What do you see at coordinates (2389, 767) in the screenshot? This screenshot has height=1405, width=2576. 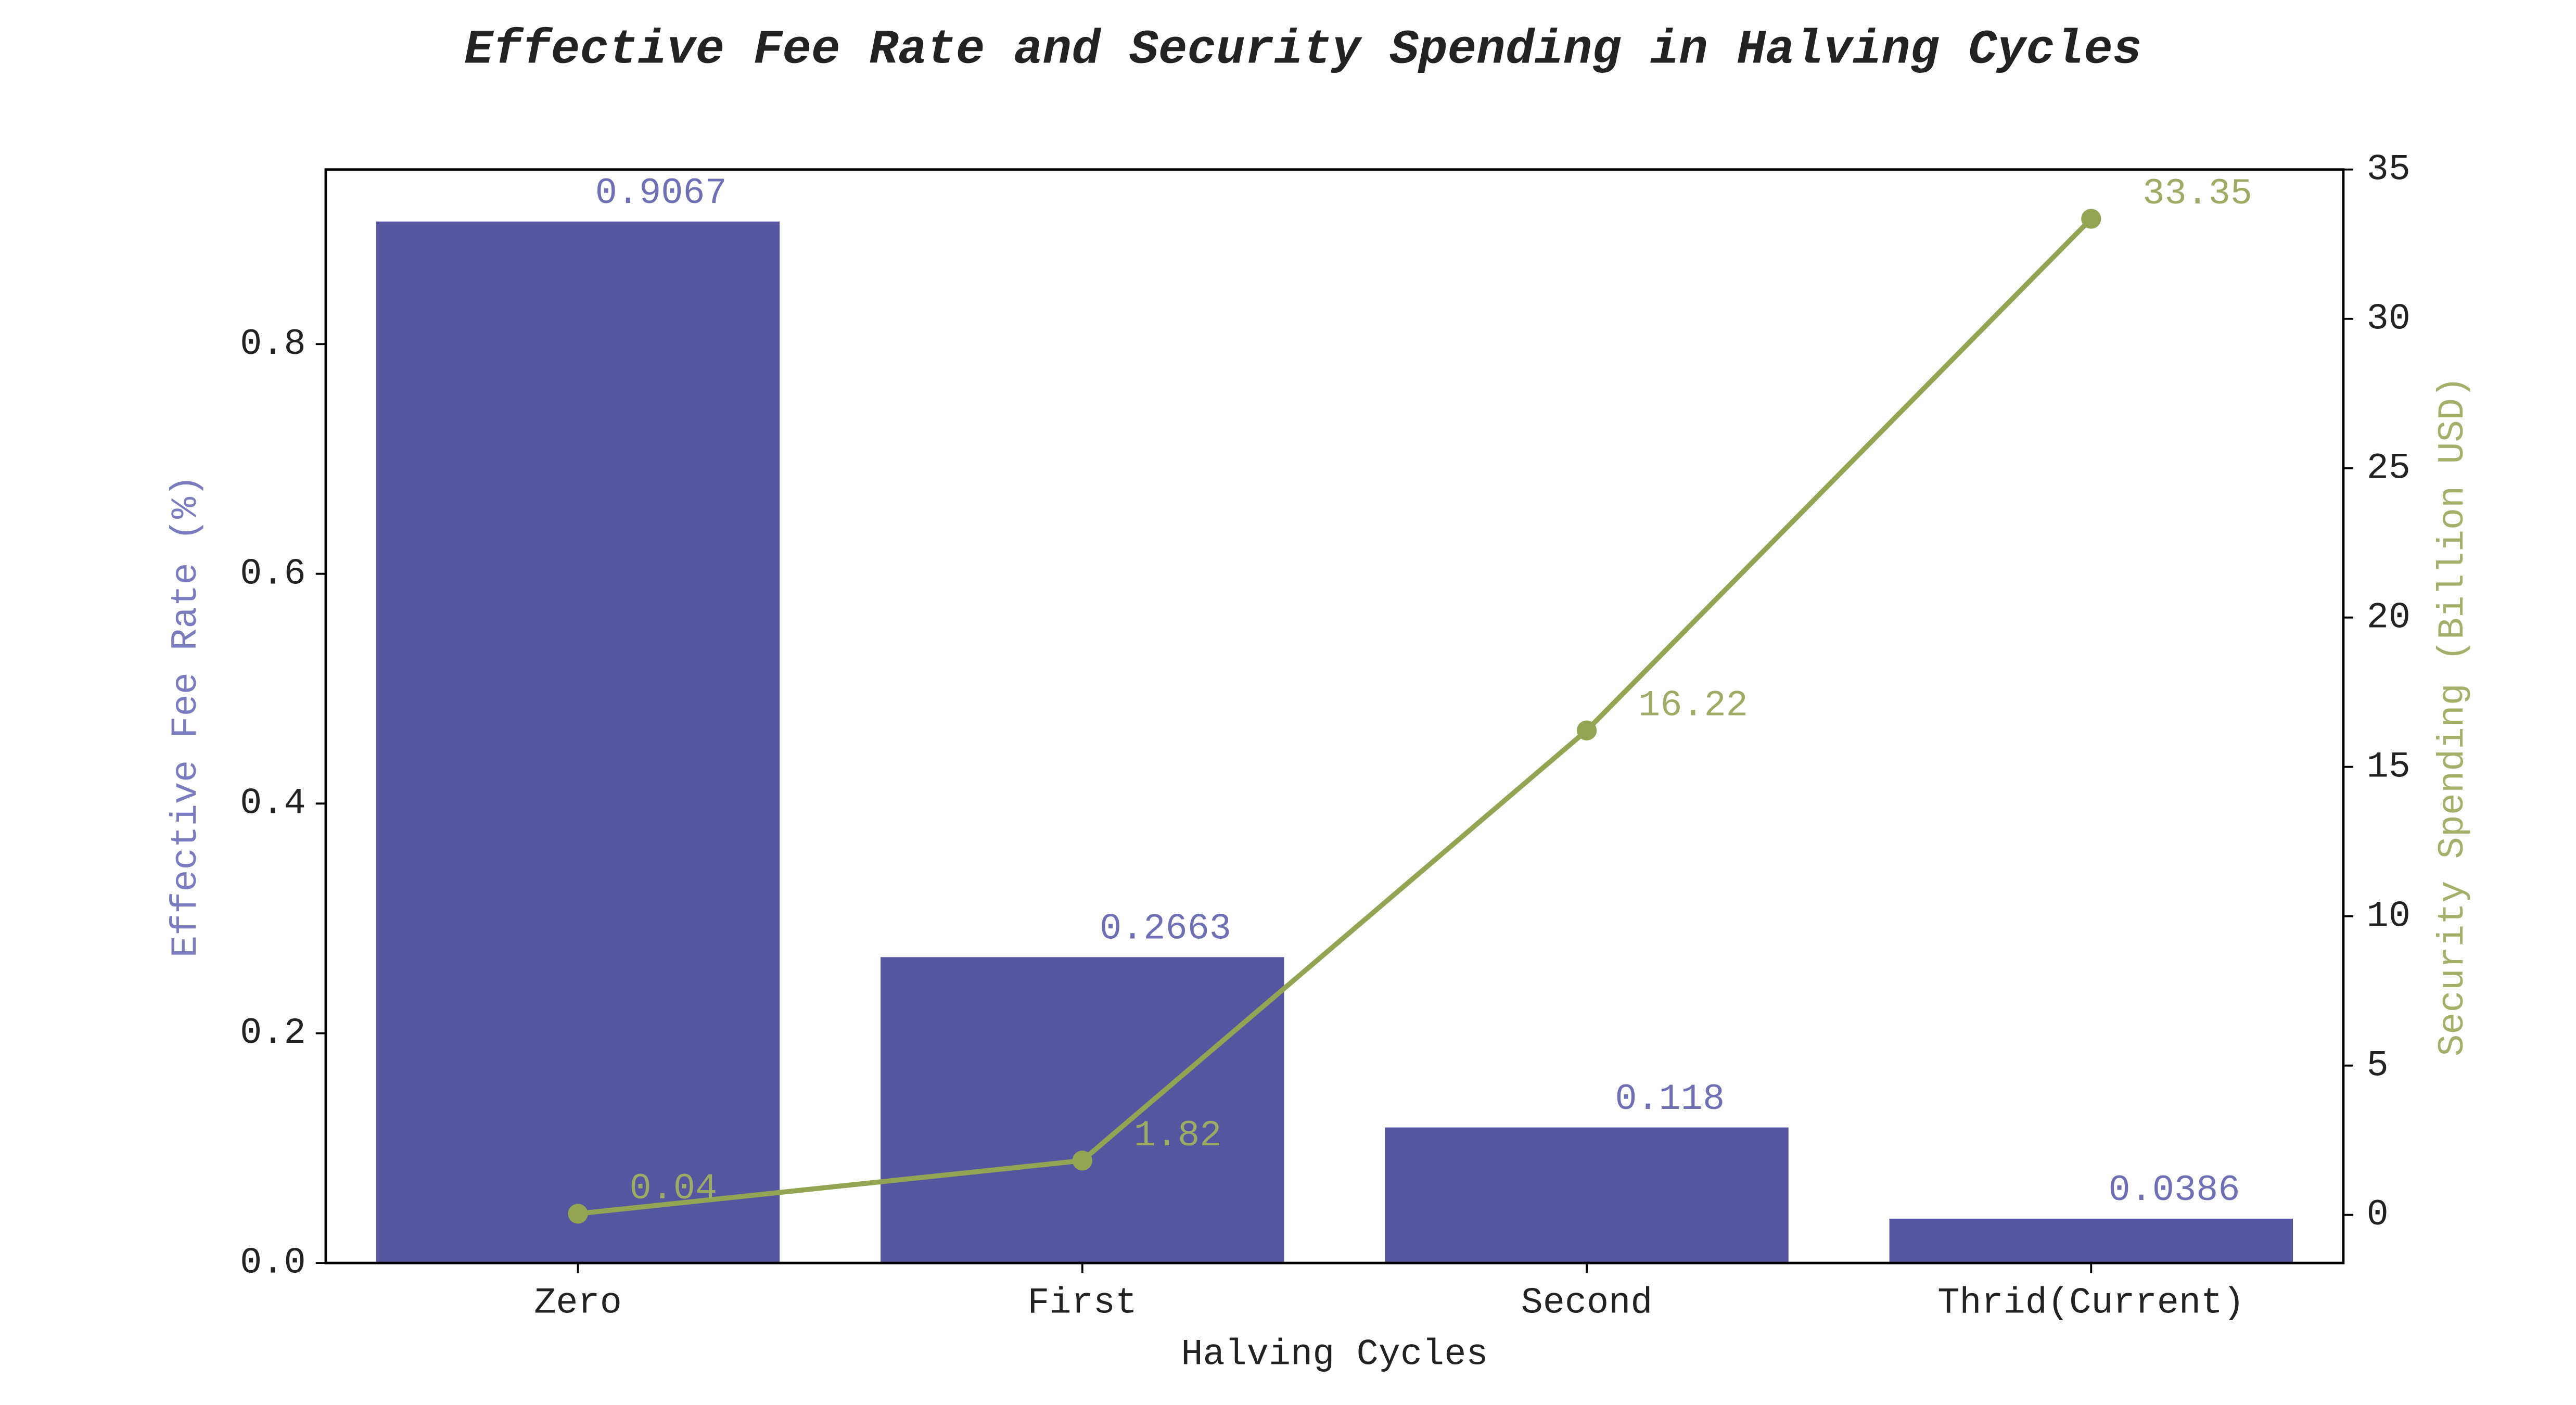 I see `y2-tick-label: 15` at bounding box center [2389, 767].